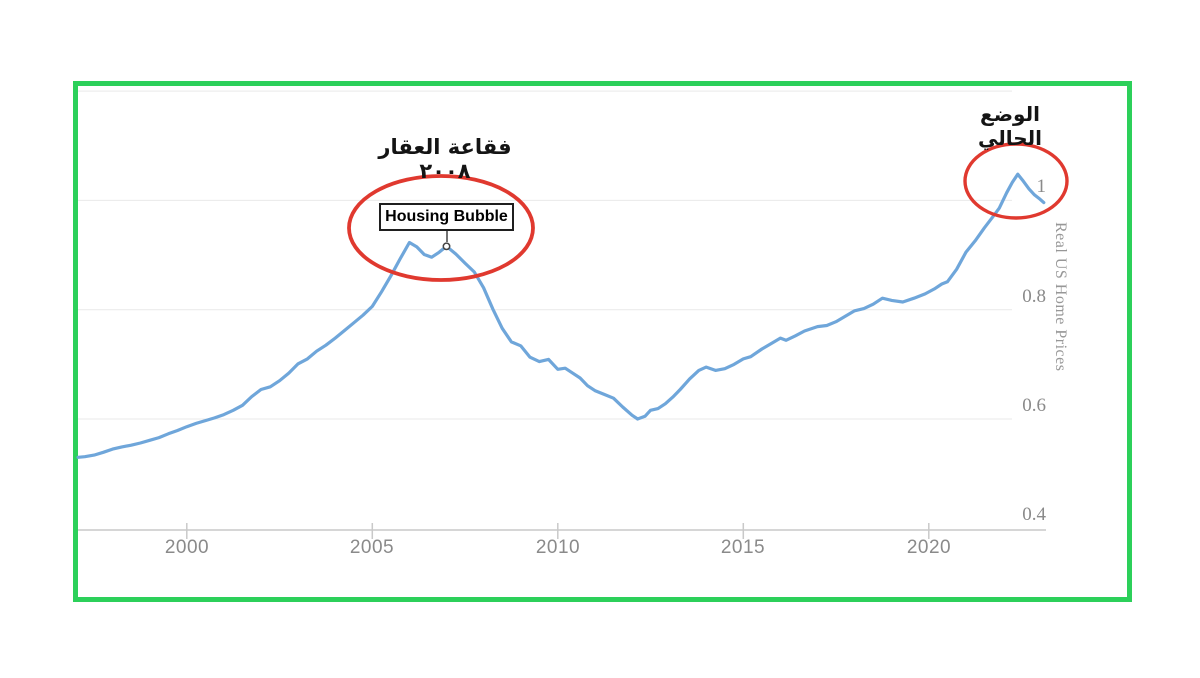  Describe the element at coordinates (1034, 405) in the screenshot. I see `y-tick-label: 0.6` at that location.